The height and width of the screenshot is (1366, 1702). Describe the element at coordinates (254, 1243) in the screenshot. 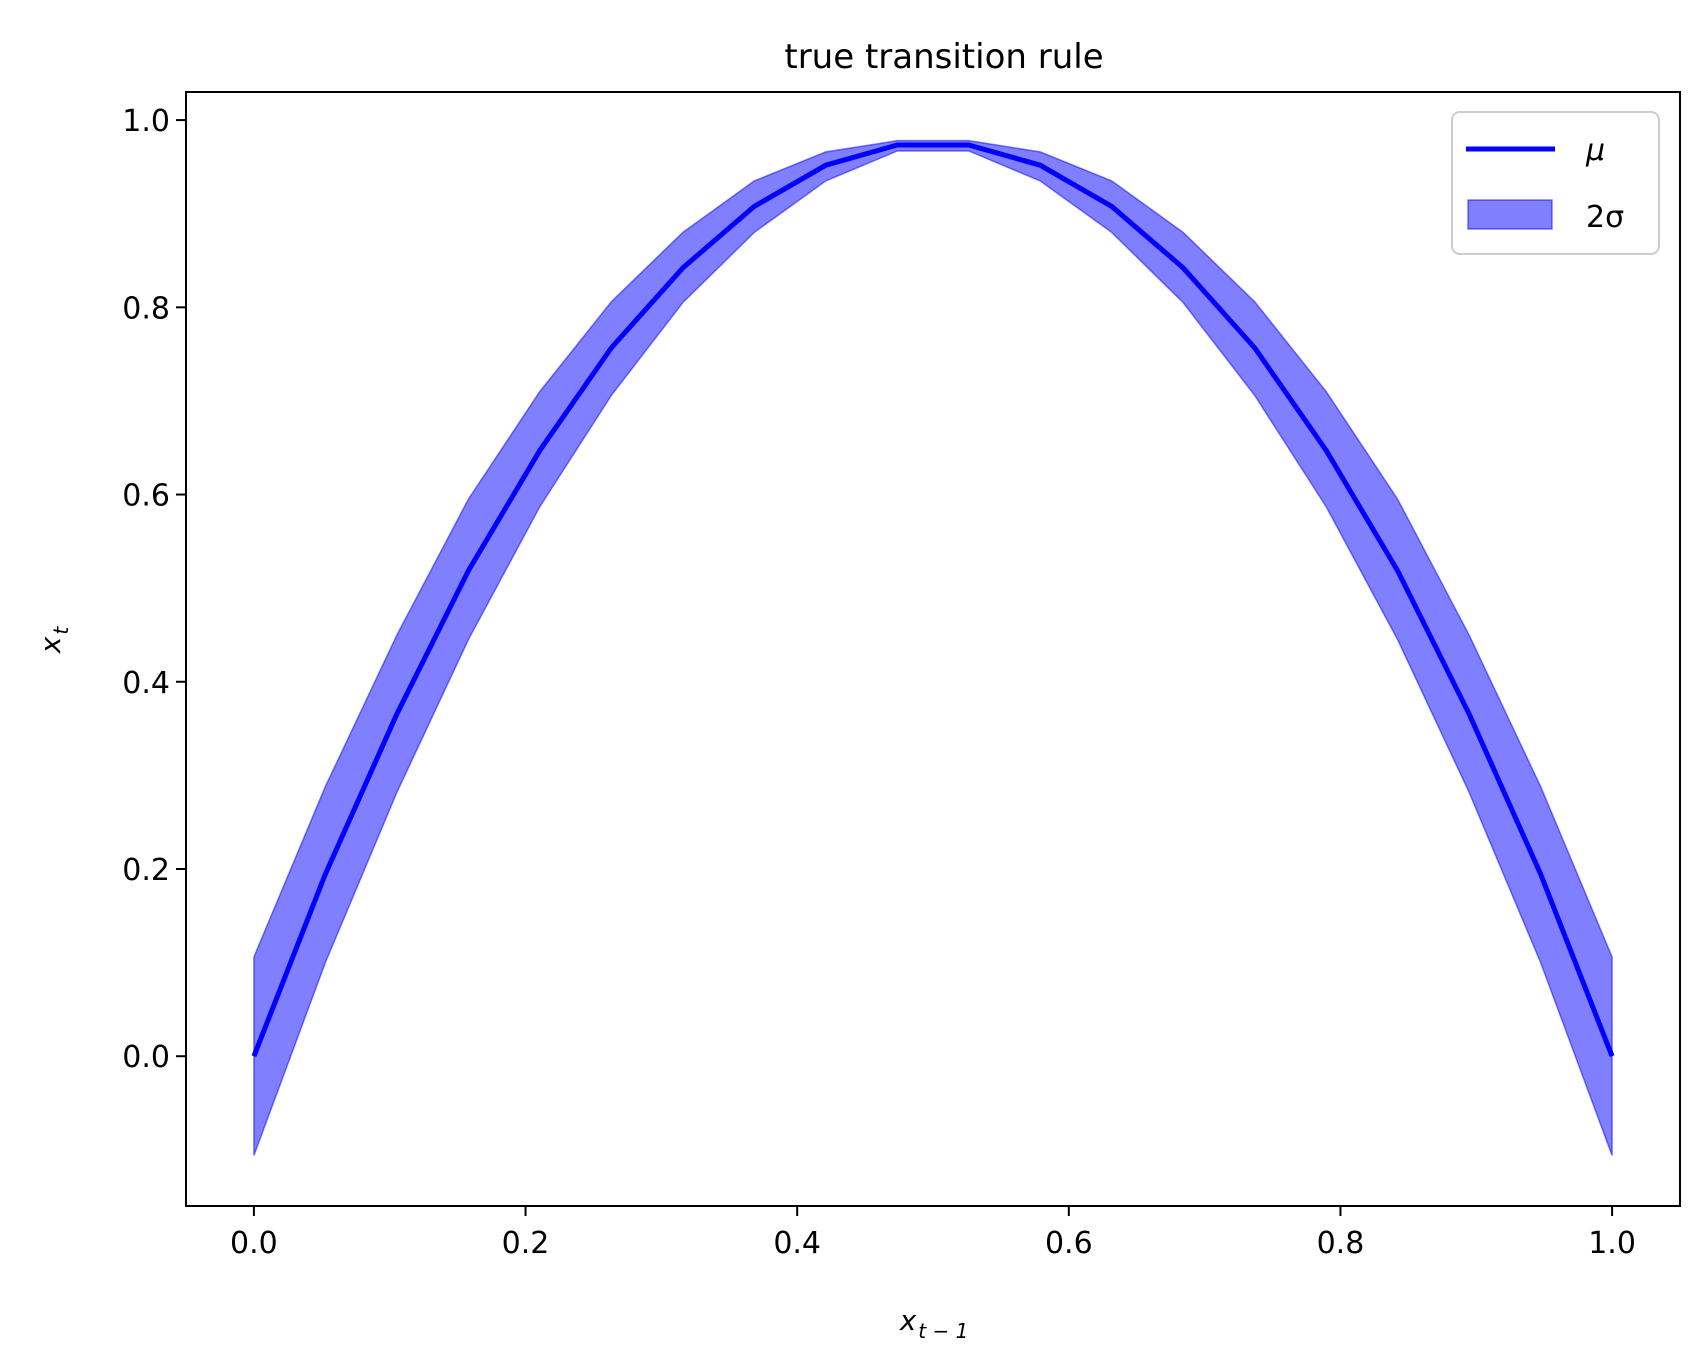

I see `x-tick-label: 0.0` at that location.